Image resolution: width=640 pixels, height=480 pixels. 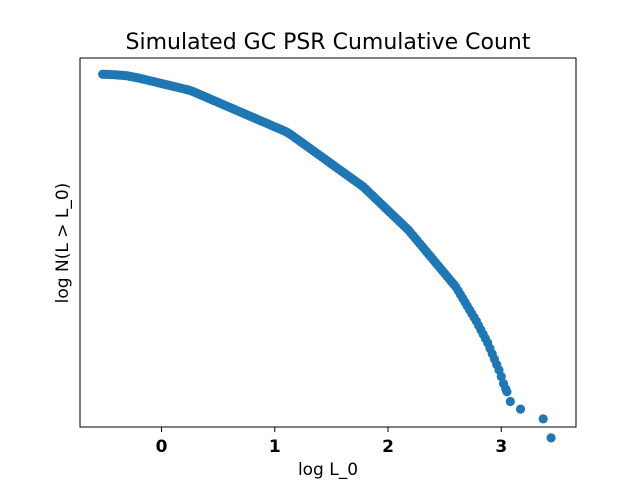 What do you see at coordinates (275, 447) in the screenshot?
I see `x-tick-label-1: 1` at bounding box center [275, 447].